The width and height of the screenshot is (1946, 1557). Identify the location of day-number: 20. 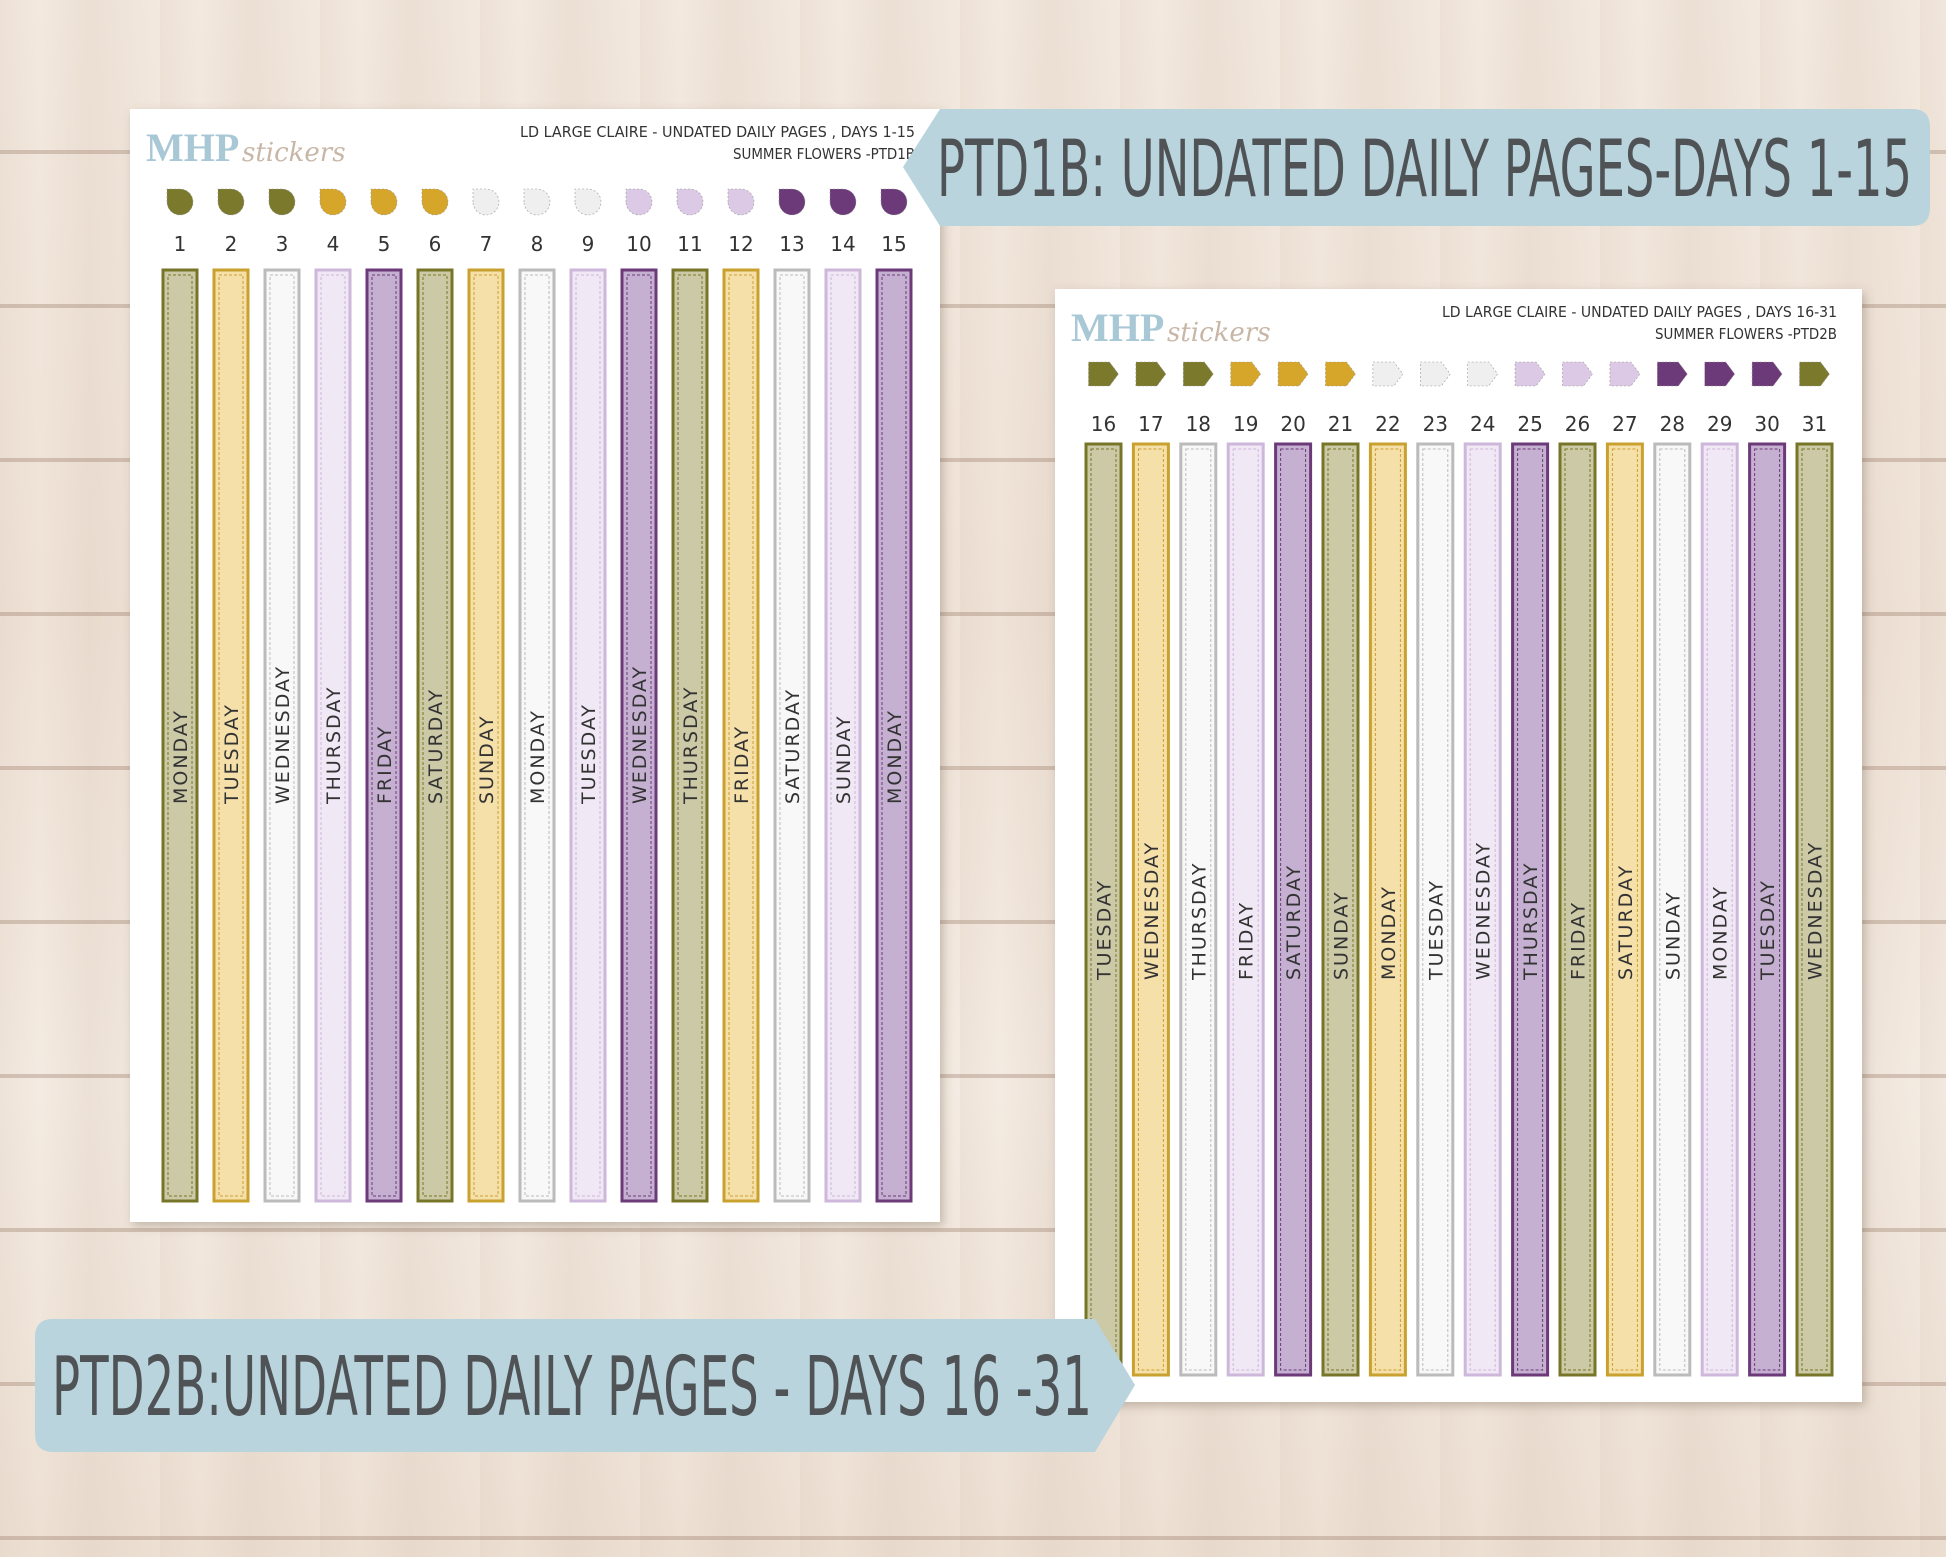
(1292, 424).